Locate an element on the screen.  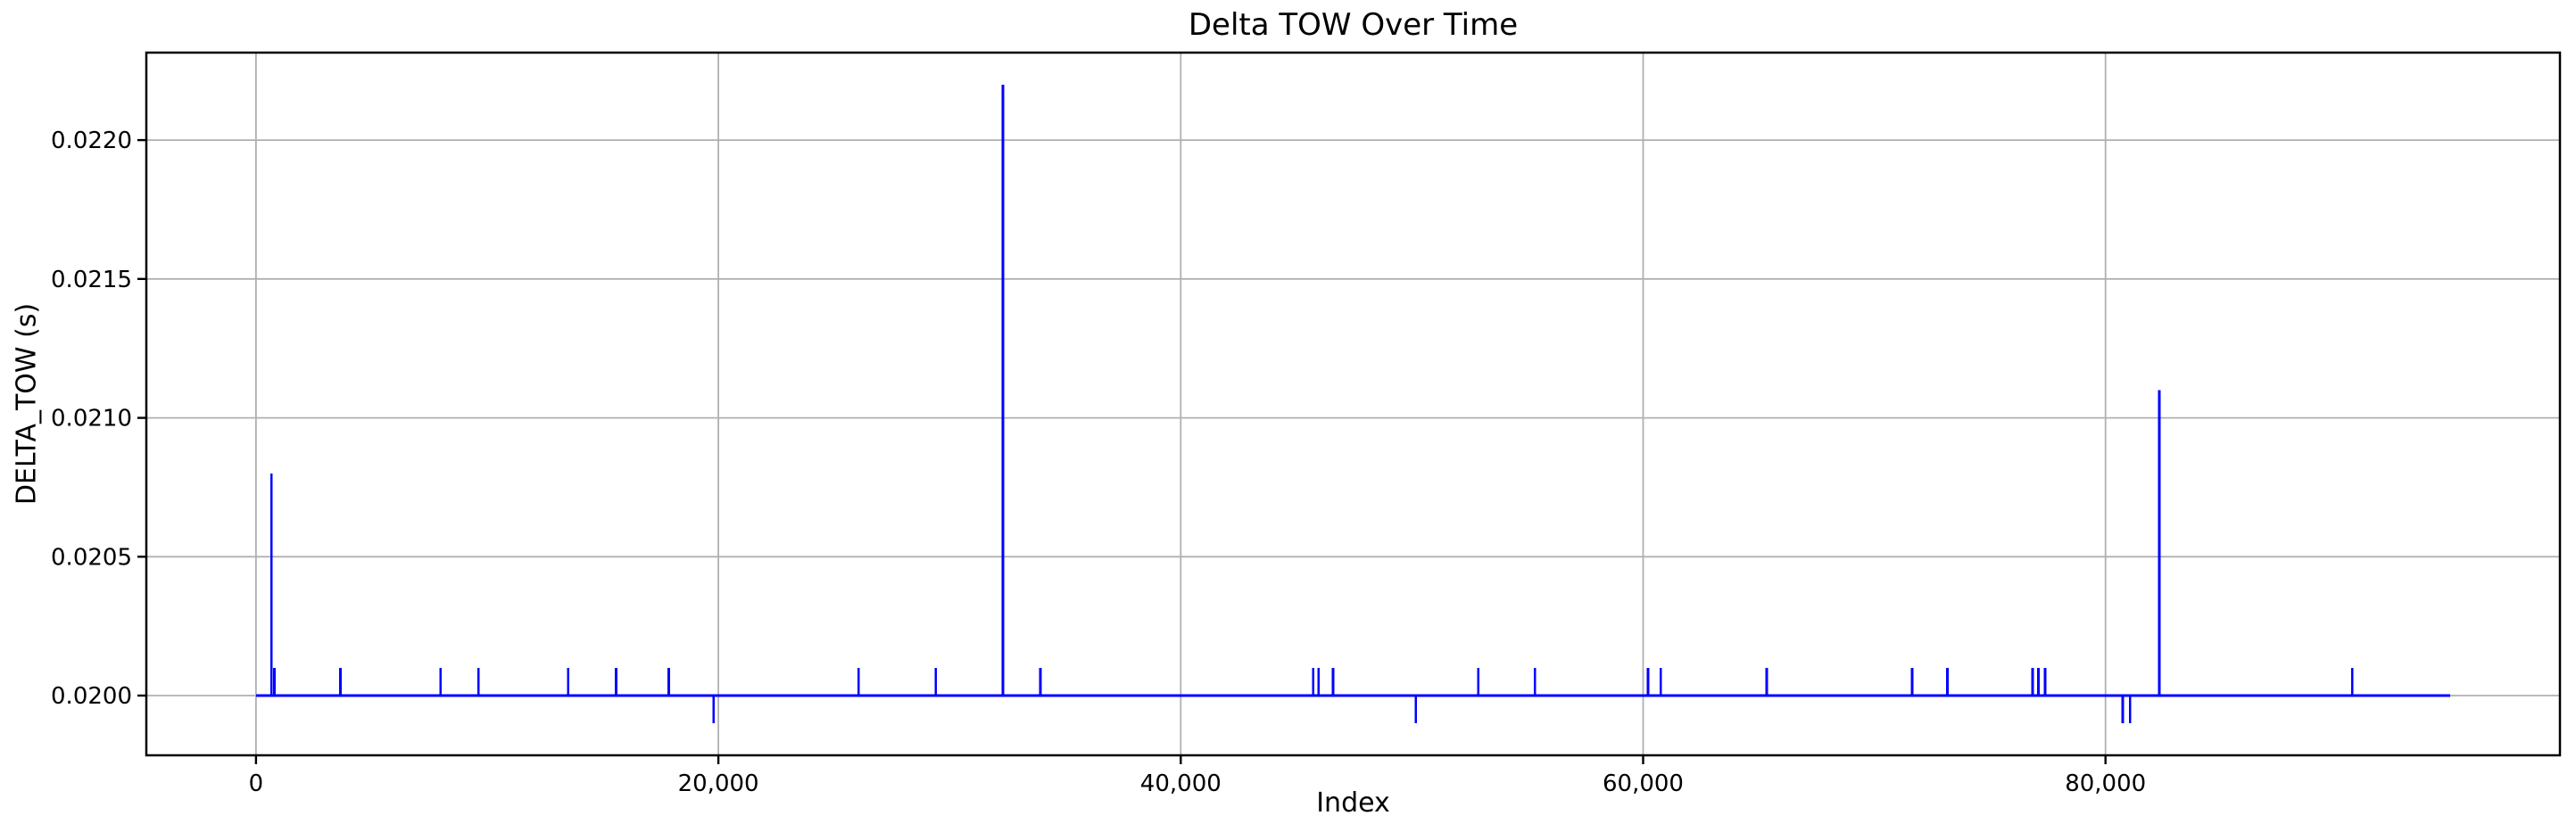
x-tick-label: 20,000 is located at coordinates (718, 784).